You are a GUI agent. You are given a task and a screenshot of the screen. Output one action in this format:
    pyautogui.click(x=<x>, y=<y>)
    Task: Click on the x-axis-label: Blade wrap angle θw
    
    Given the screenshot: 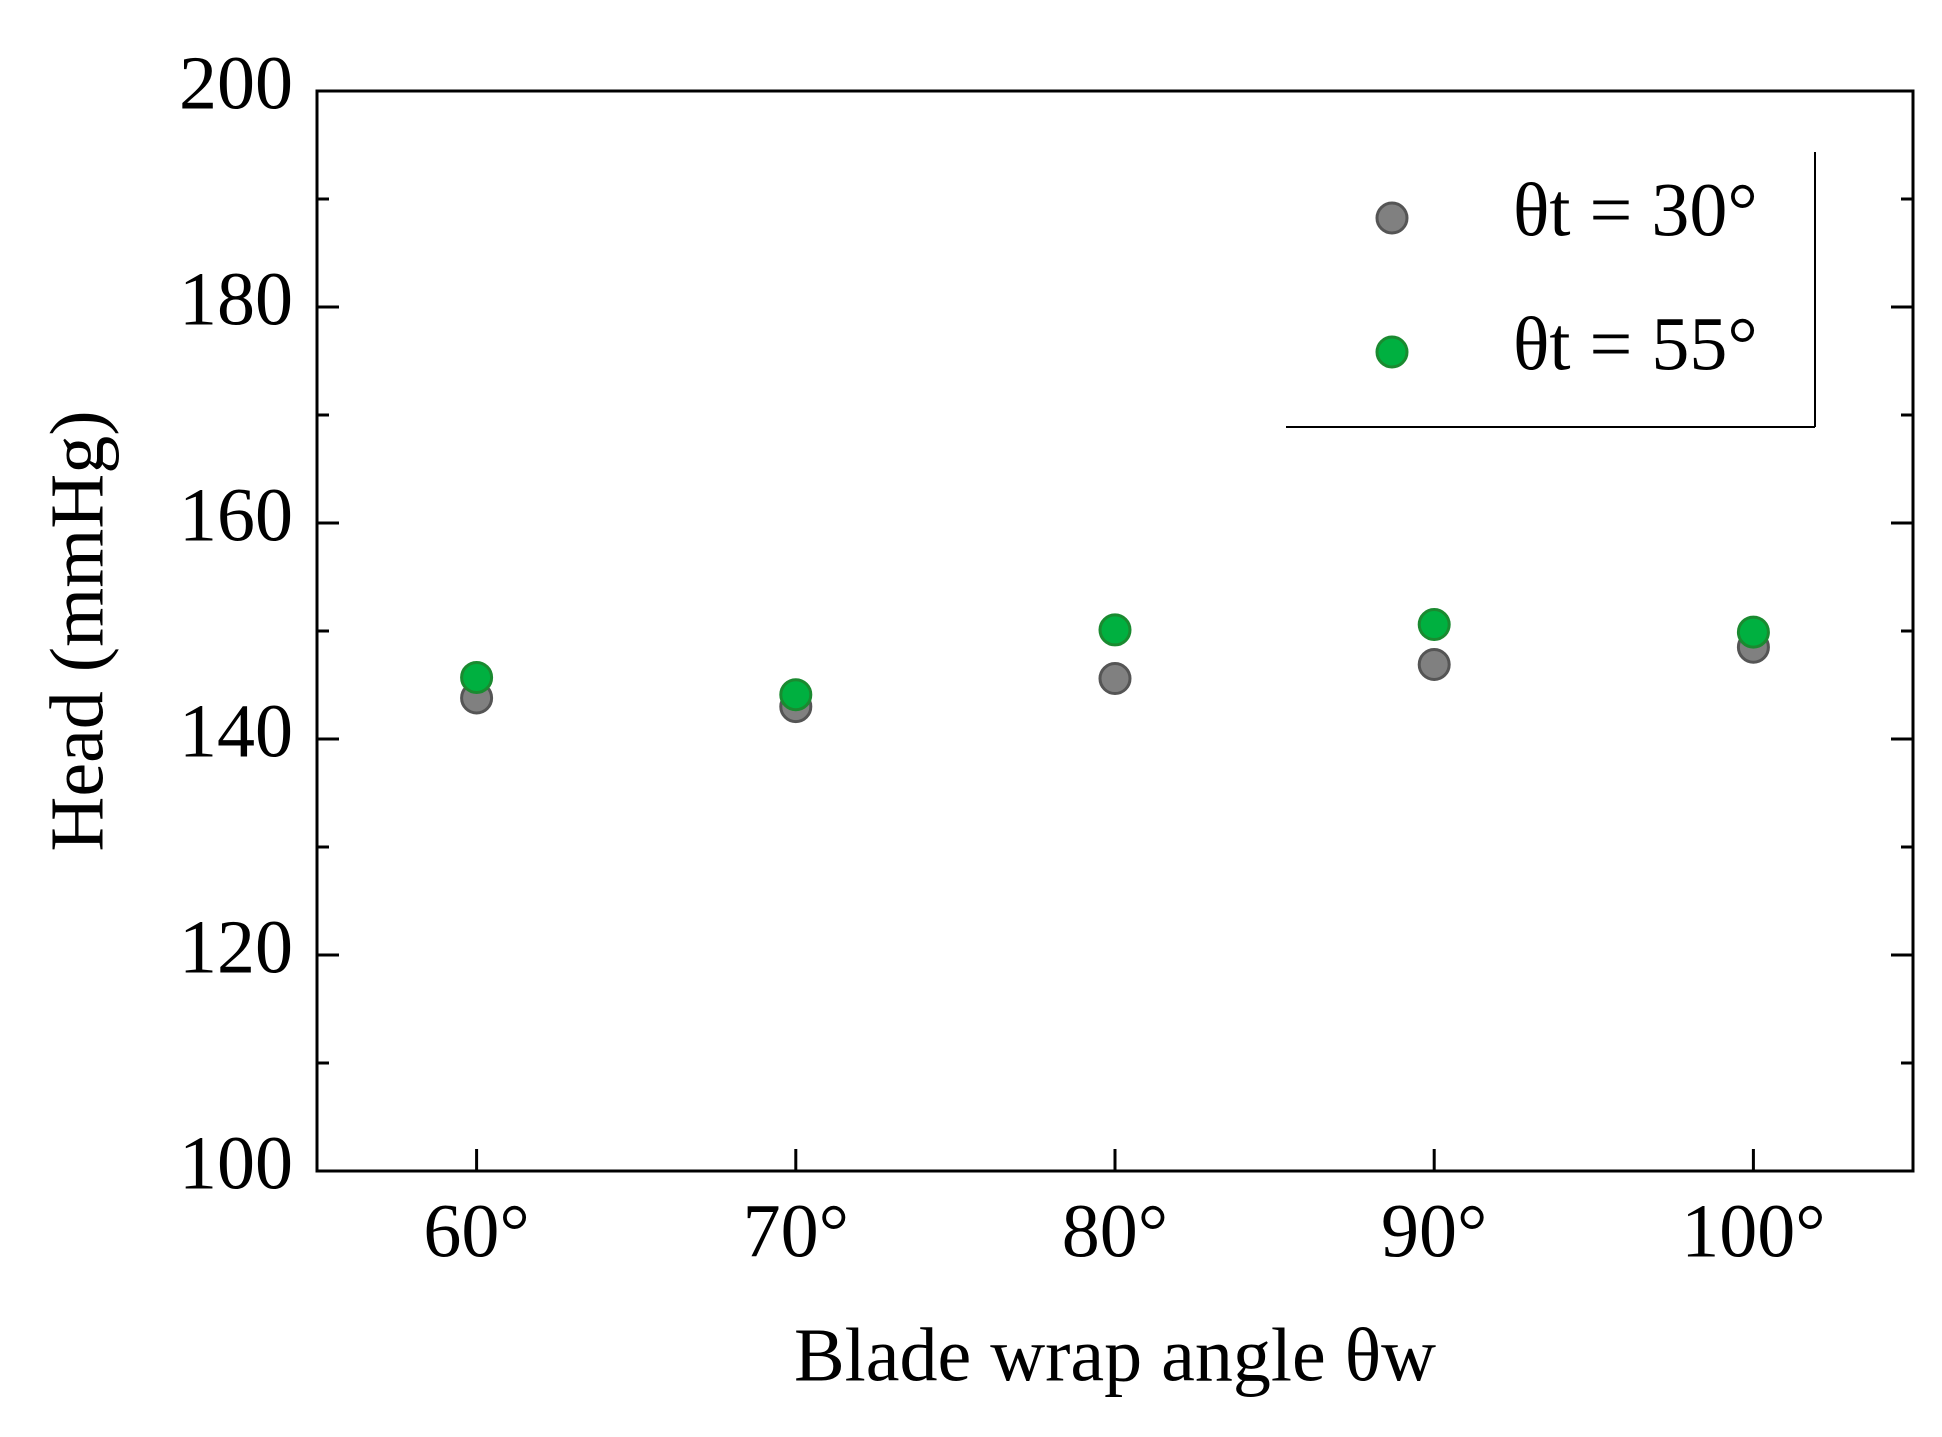 What is the action you would take?
    pyautogui.click(x=1115, y=1355)
    